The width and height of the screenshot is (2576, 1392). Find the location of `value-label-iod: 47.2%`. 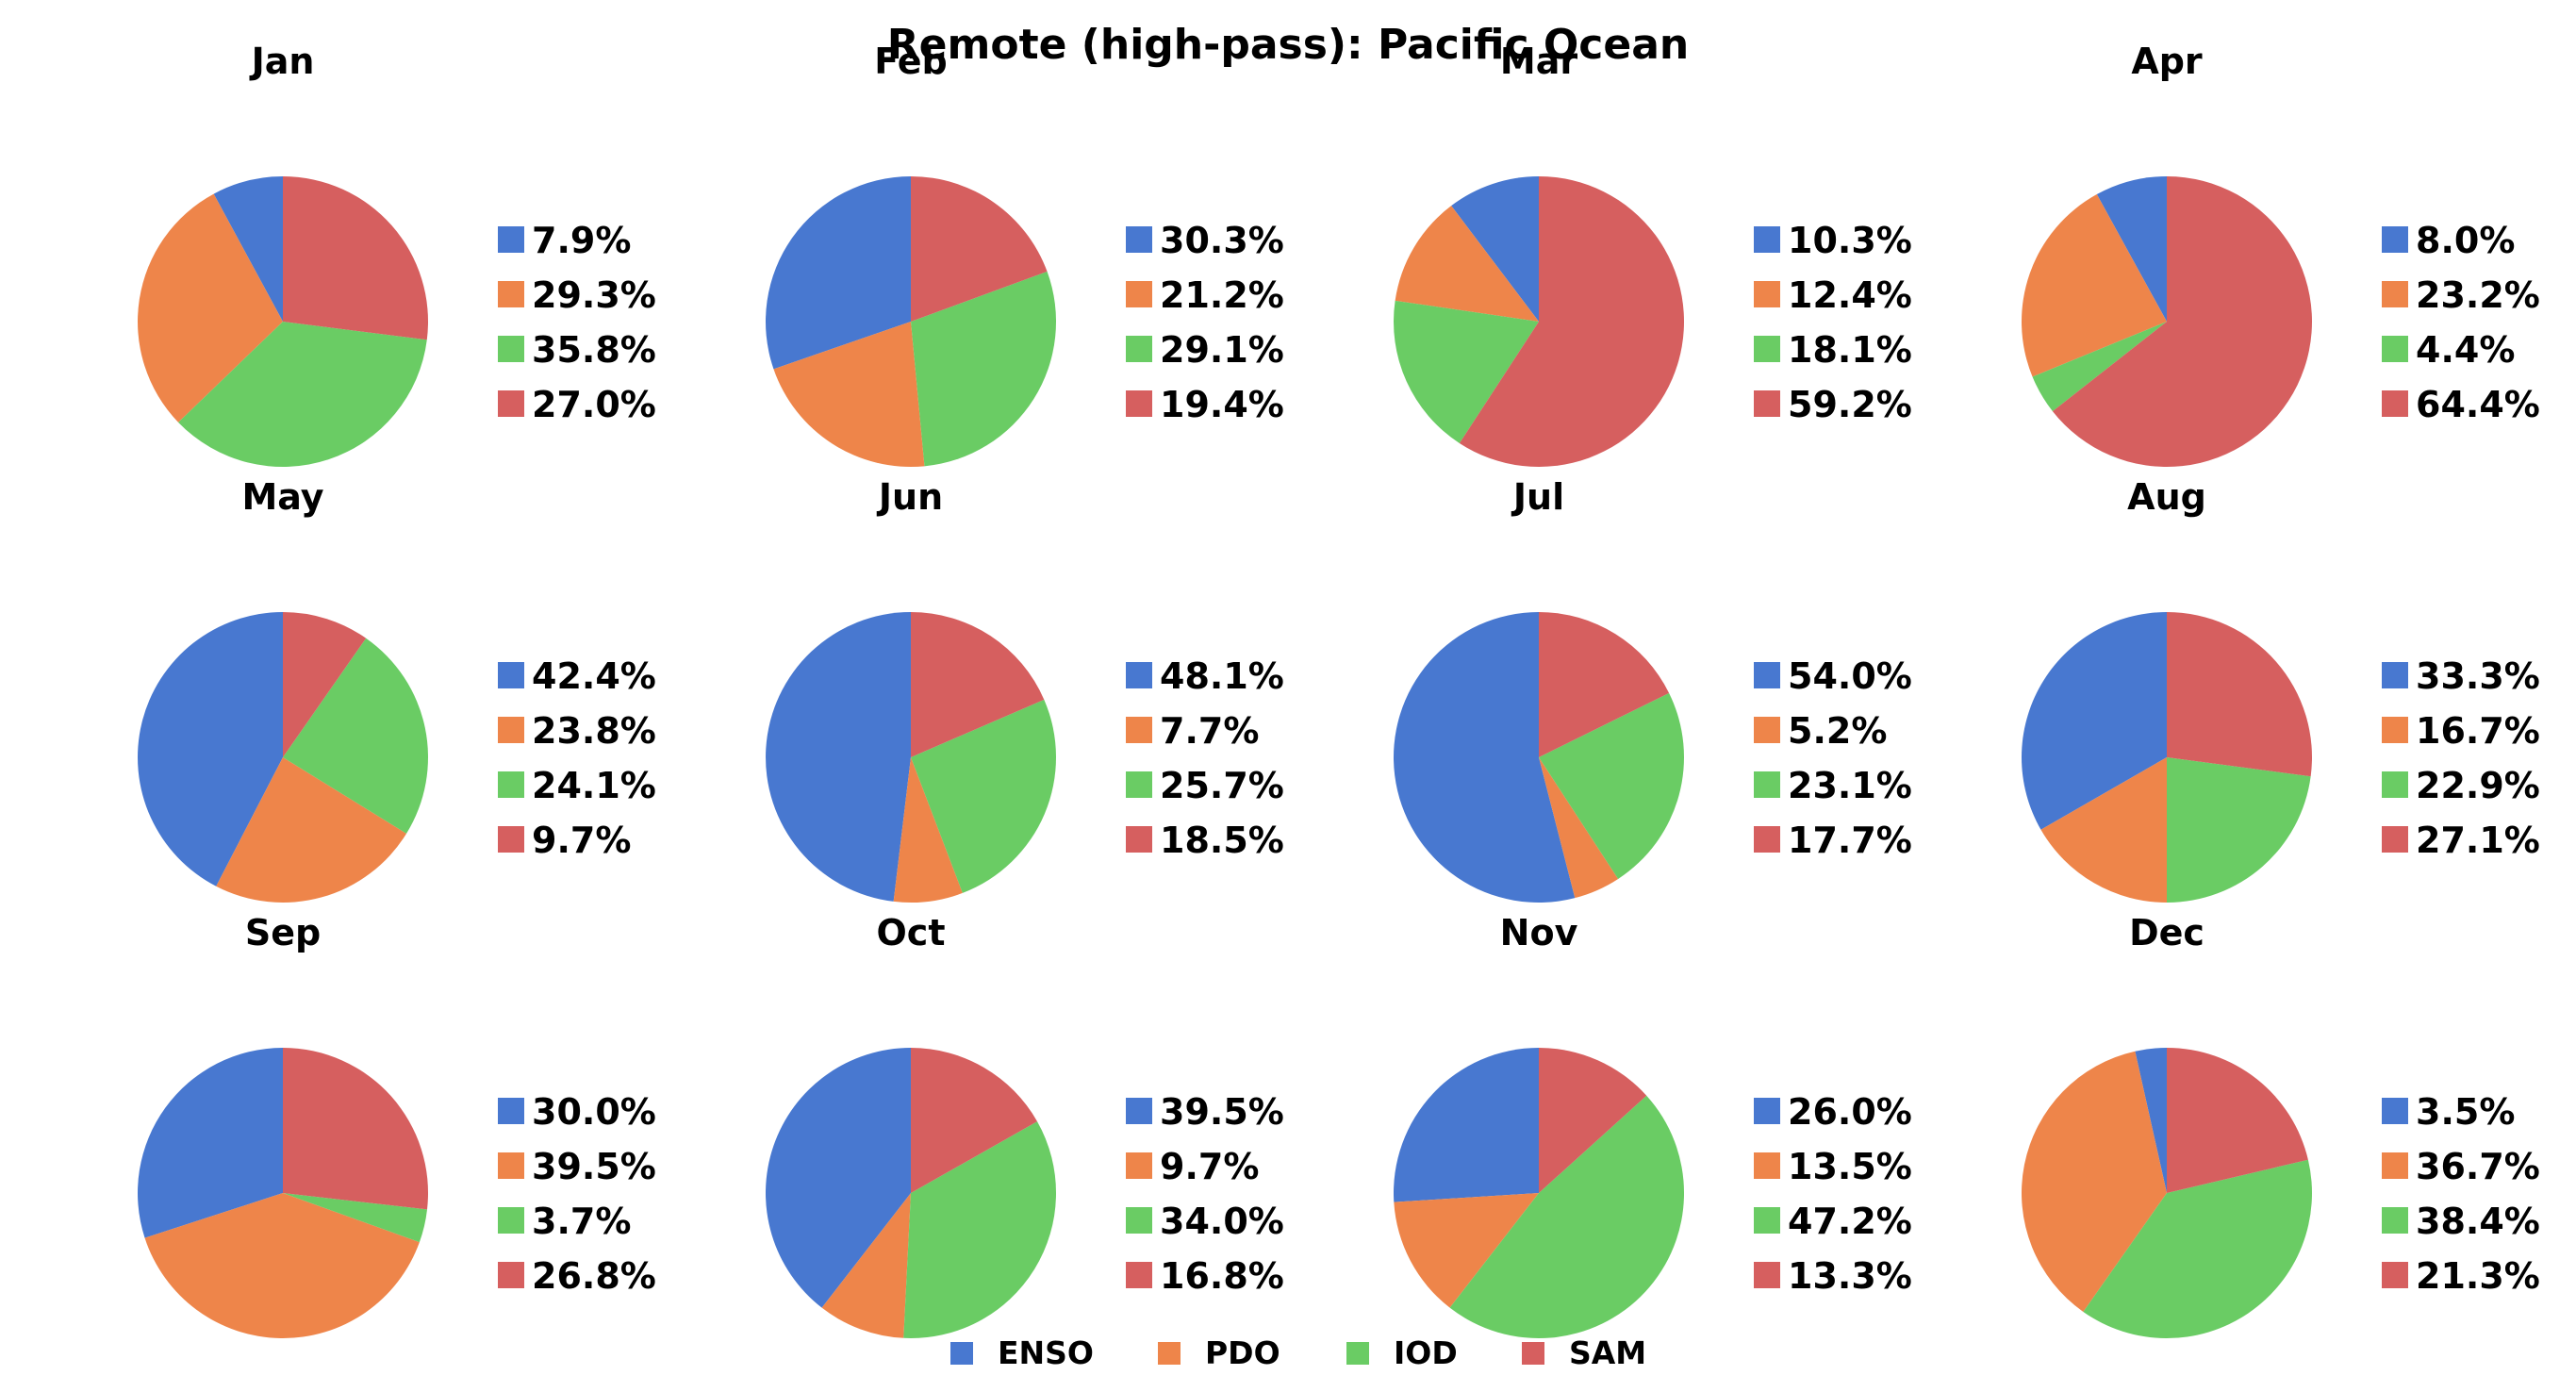

value-label-iod: 47.2% is located at coordinates (1850, 1221).